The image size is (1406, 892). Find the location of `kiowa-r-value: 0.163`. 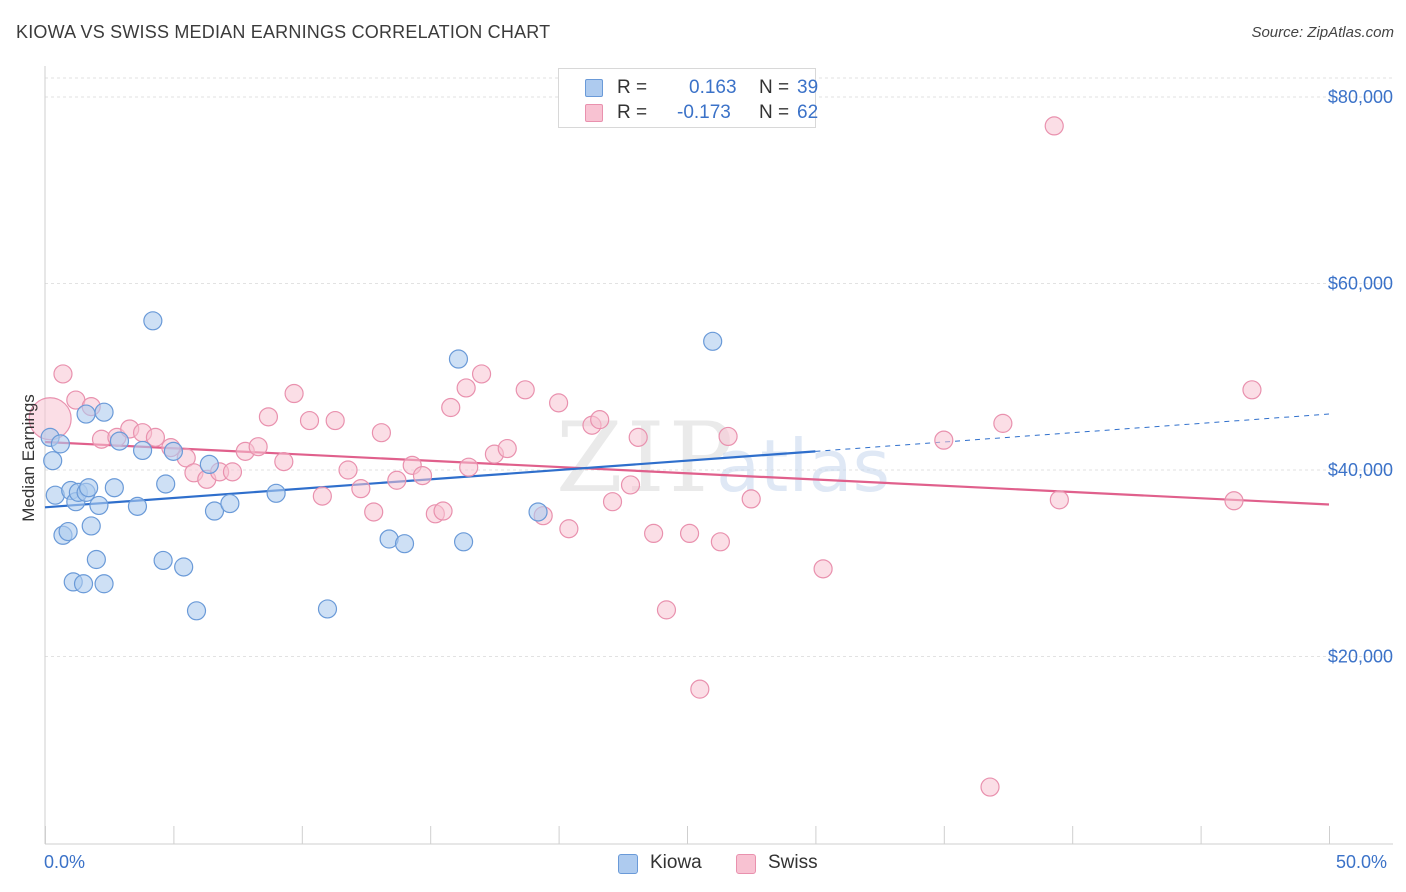

kiowa-r-value: 0.163 is located at coordinates (713, 87).